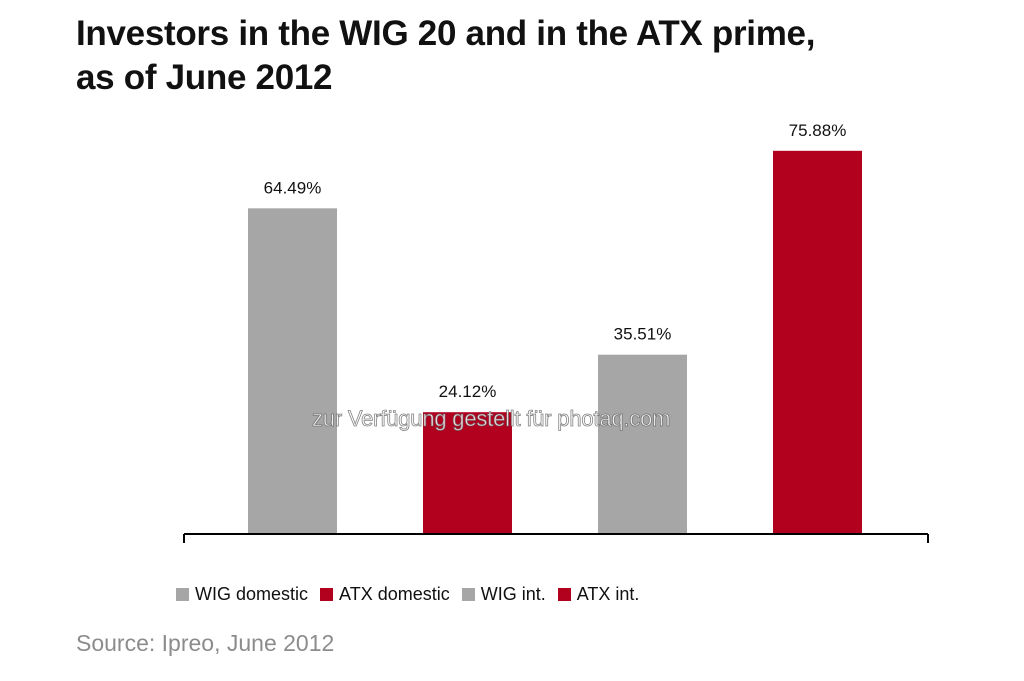 The image size is (1024, 681). I want to click on legend-item: WIG int., so click(503, 594).